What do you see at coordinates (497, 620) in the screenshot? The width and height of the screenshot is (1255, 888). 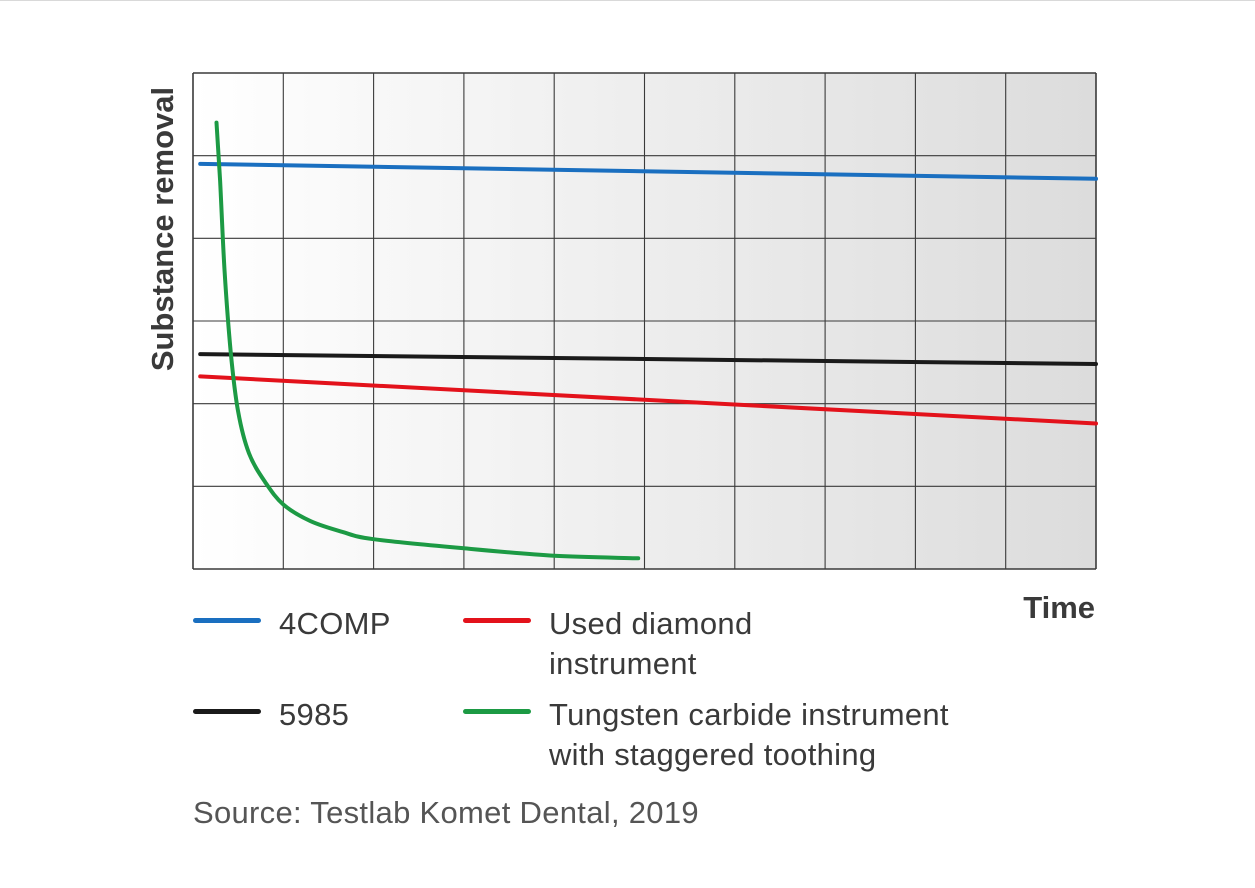 I see `legend-swatch-used-diamond` at bounding box center [497, 620].